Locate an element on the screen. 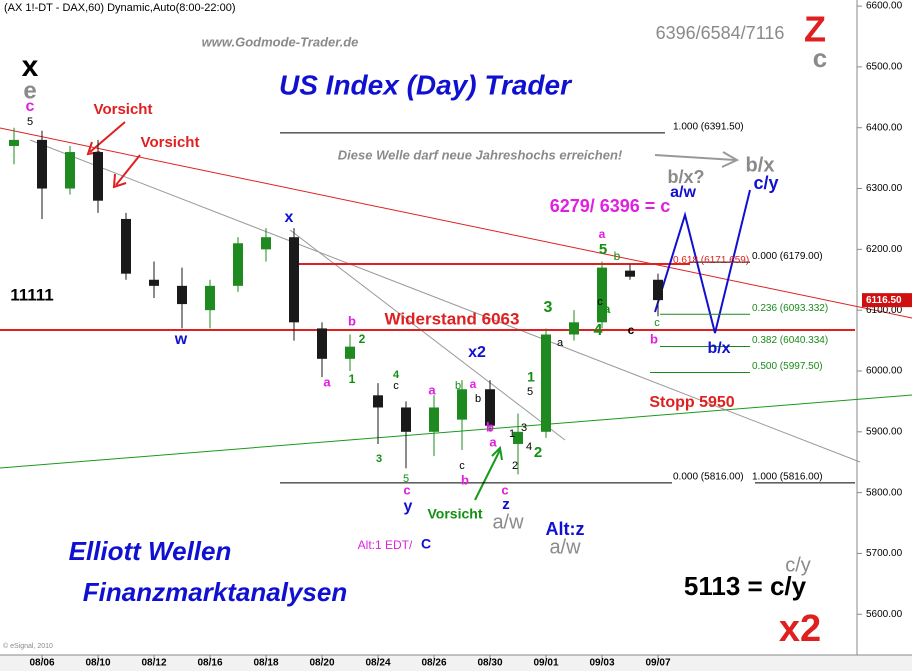  annotation: C is located at coordinates (426, 544).